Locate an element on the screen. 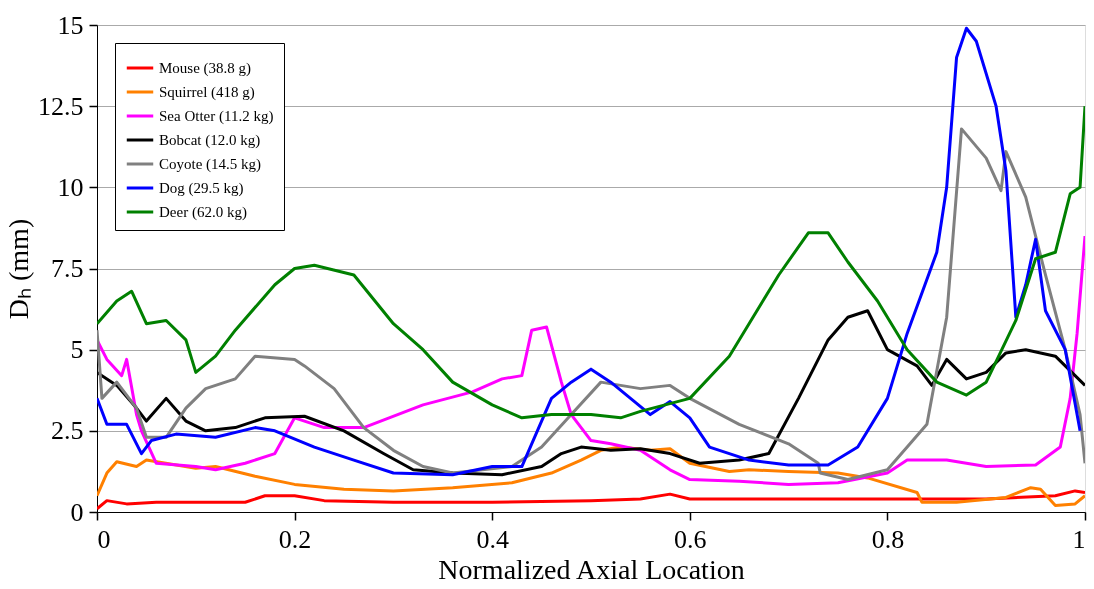 This screenshot has height=589, width=1094. y-axis-title: Dₕ (mm) is located at coordinates (18, 269).